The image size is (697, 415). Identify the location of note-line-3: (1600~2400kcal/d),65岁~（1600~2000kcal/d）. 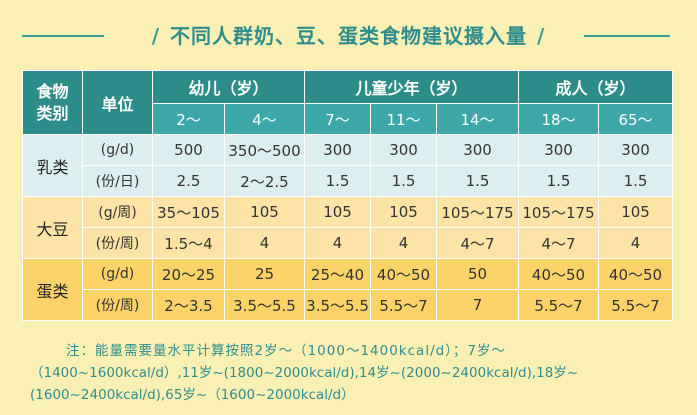
(192, 395).